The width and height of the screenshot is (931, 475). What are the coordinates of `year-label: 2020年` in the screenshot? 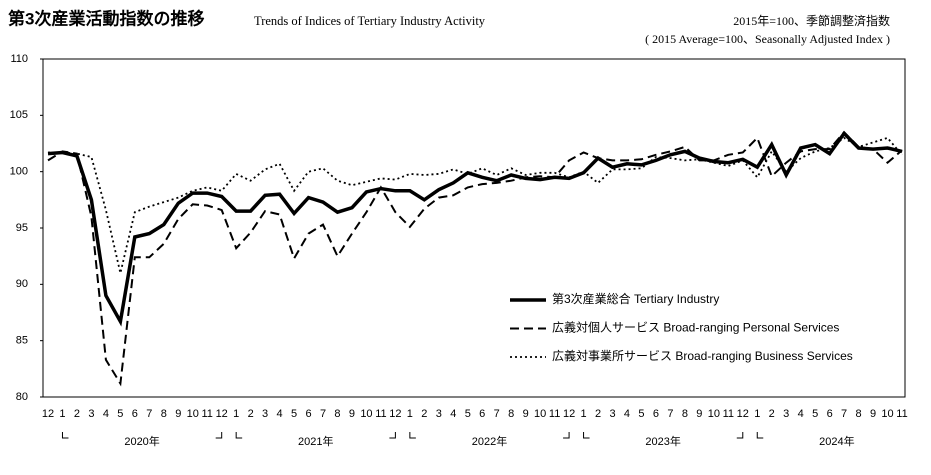 It's located at (141, 441).